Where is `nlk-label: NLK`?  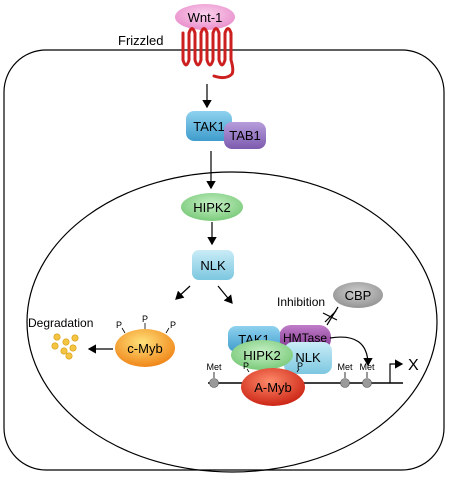 nlk-label: NLK is located at coordinates (213, 265).